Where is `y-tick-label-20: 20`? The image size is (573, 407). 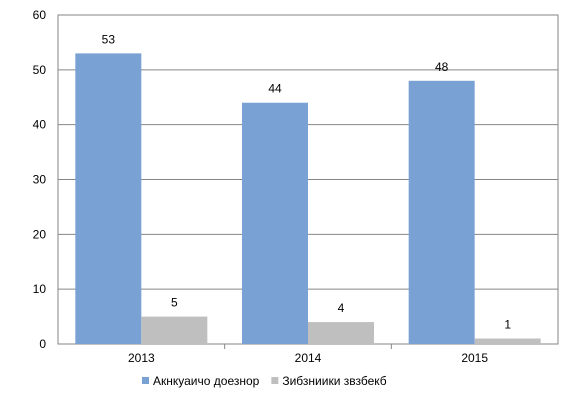 y-tick-label-20: 20 is located at coordinates (40, 234).